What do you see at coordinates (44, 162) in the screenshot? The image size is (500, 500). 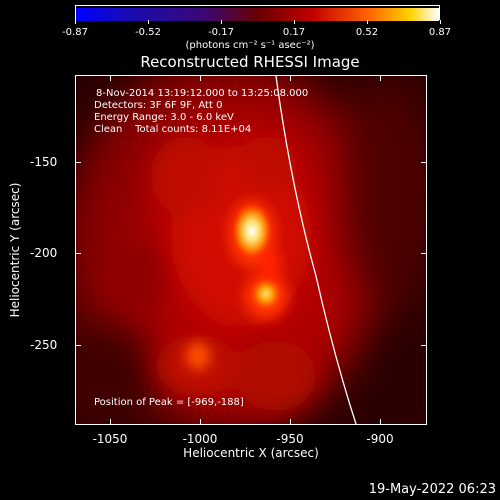 I see `y-tick-label: -150` at bounding box center [44, 162].